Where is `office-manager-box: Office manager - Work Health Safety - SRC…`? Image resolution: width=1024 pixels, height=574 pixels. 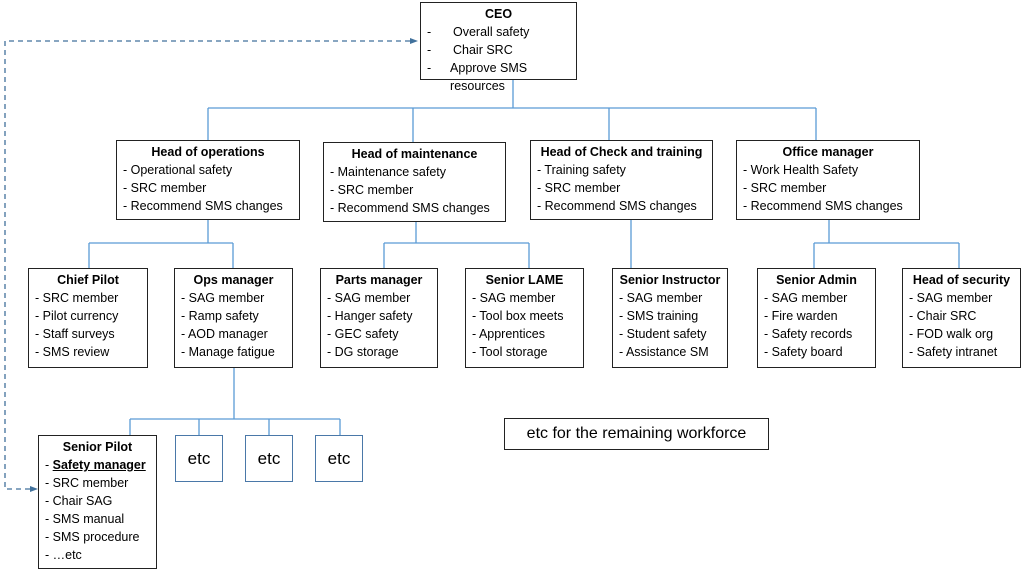 office-manager-box: Office manager - Work Health Safety - SRC… is located at coordinates (828, 180).